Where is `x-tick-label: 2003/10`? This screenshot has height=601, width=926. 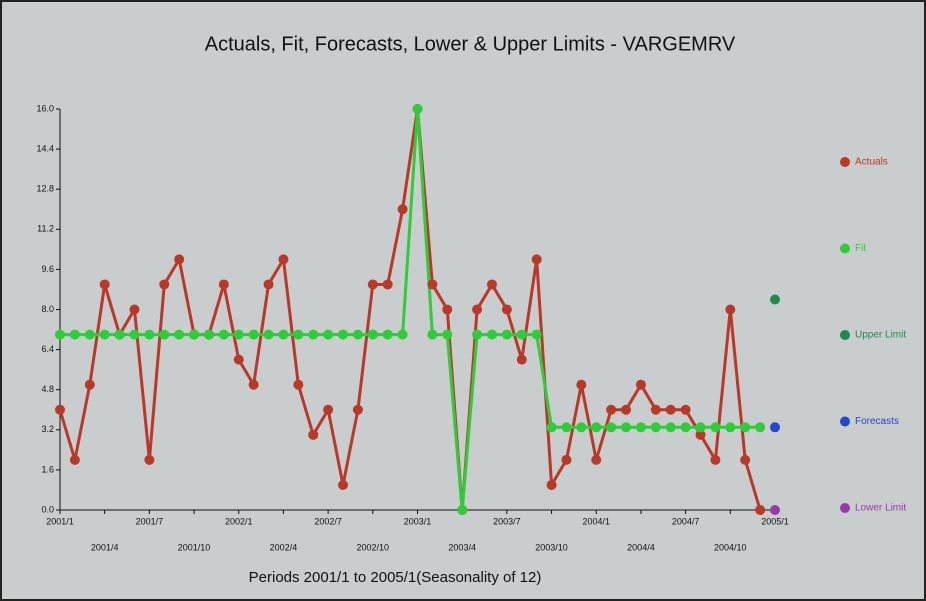
x-tick-label: 2003/10 is located at coordinates (551, 547).